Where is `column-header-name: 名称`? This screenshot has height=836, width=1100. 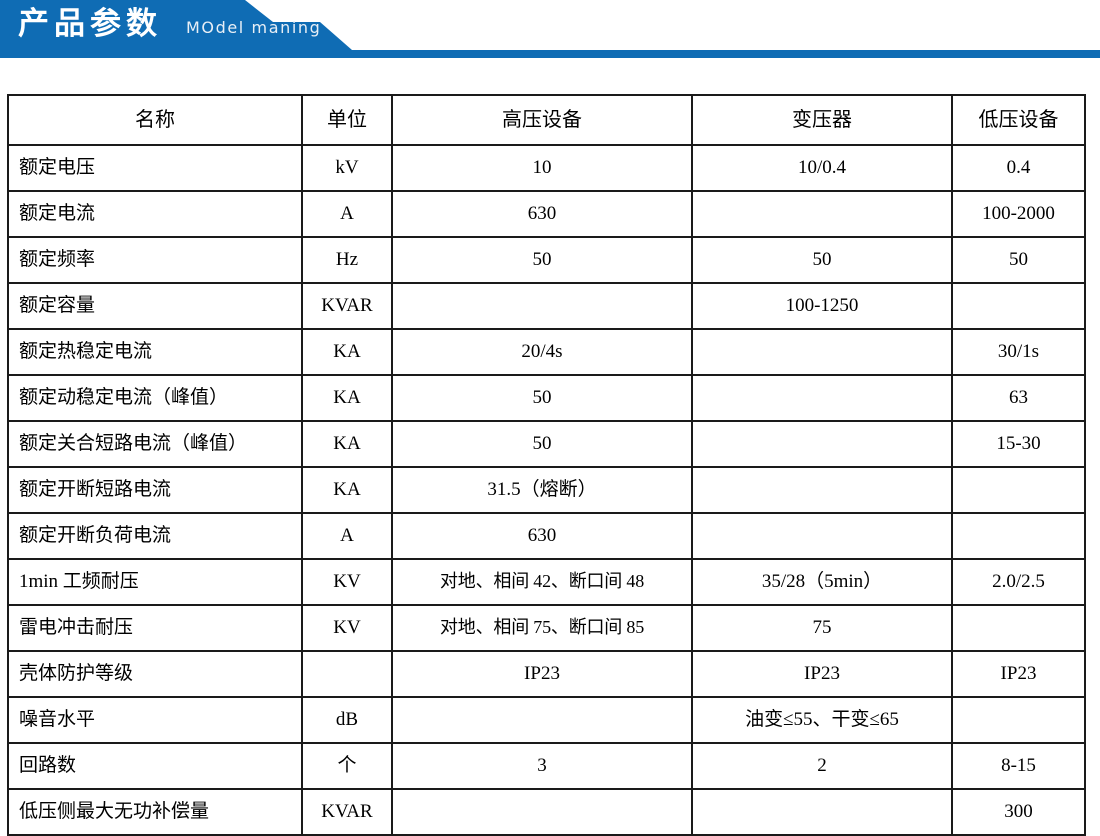 column-header-name: 名称 is located at coordinates (155, 120).